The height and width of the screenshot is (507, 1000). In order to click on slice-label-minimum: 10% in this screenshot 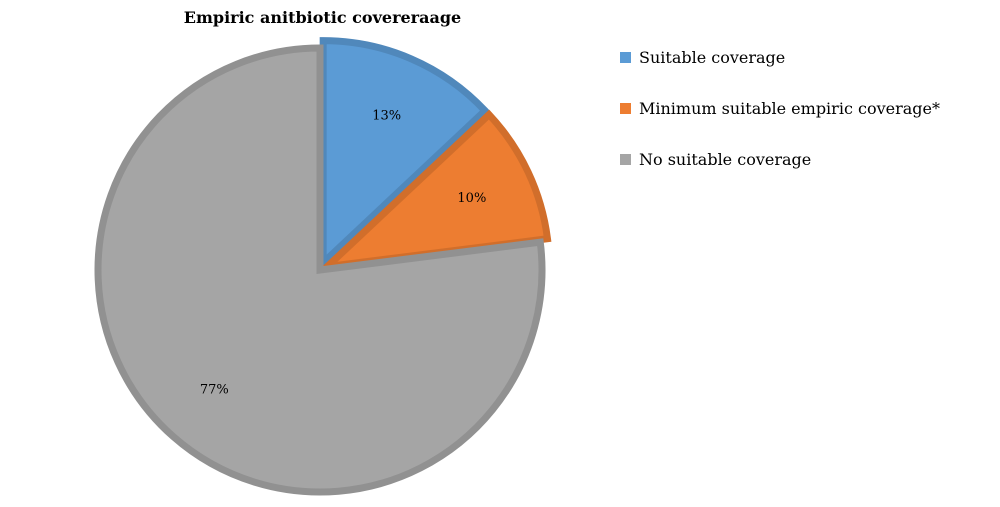, I will do `click(471, 198)`.